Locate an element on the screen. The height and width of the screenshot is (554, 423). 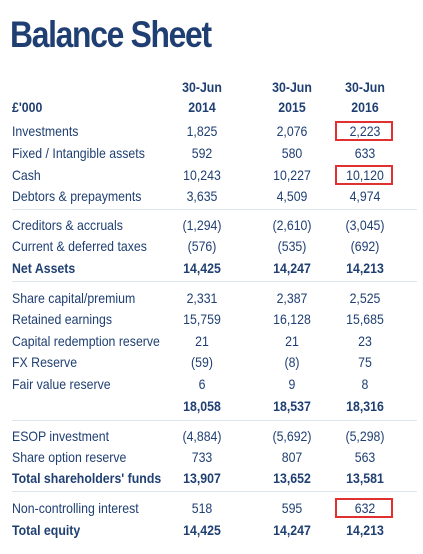
table-row: Share option reserve 733 807 563 is located at coordinates (211, 457).